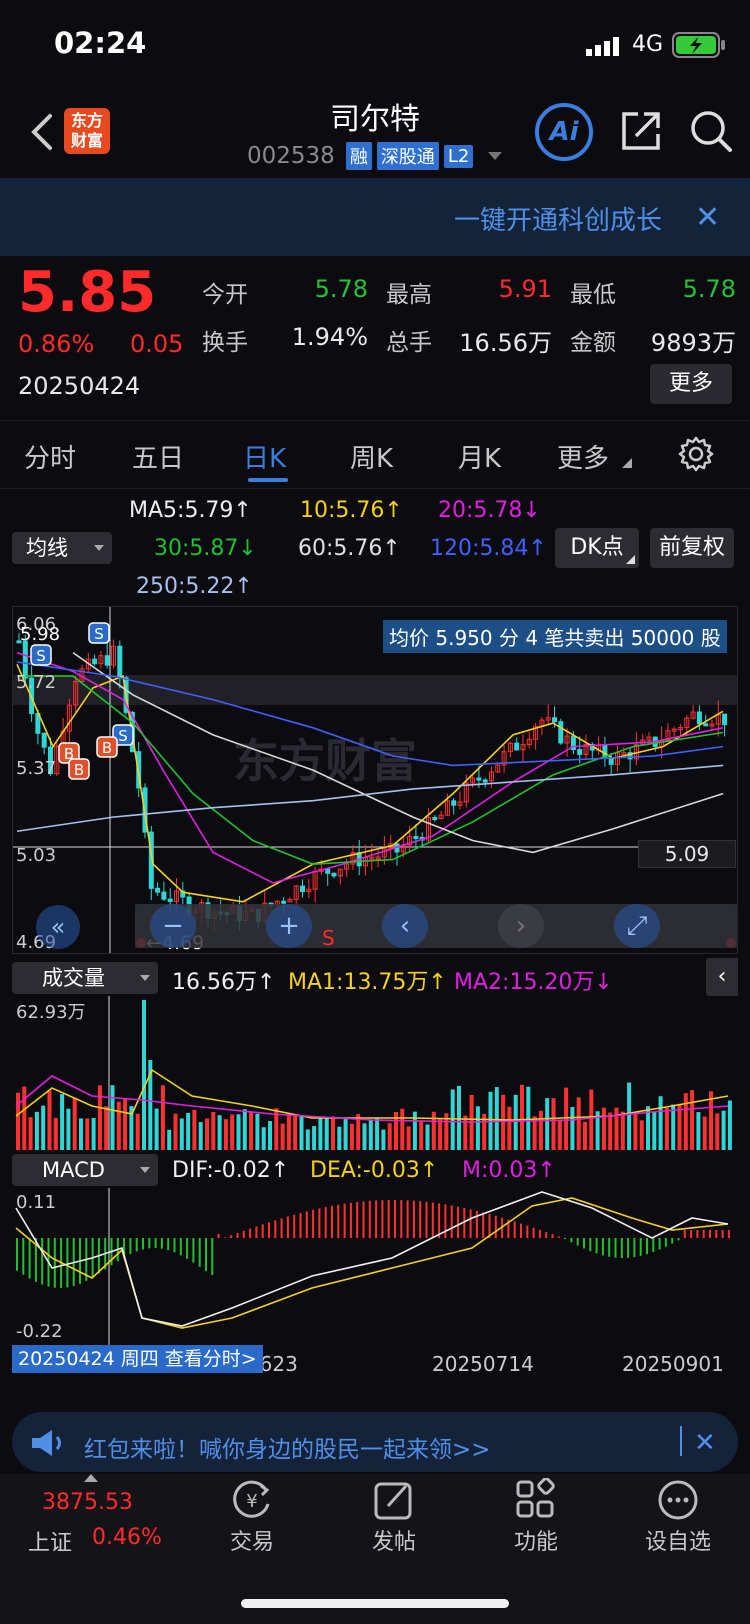  I want to click on home-indicator, so click(375, 1603).